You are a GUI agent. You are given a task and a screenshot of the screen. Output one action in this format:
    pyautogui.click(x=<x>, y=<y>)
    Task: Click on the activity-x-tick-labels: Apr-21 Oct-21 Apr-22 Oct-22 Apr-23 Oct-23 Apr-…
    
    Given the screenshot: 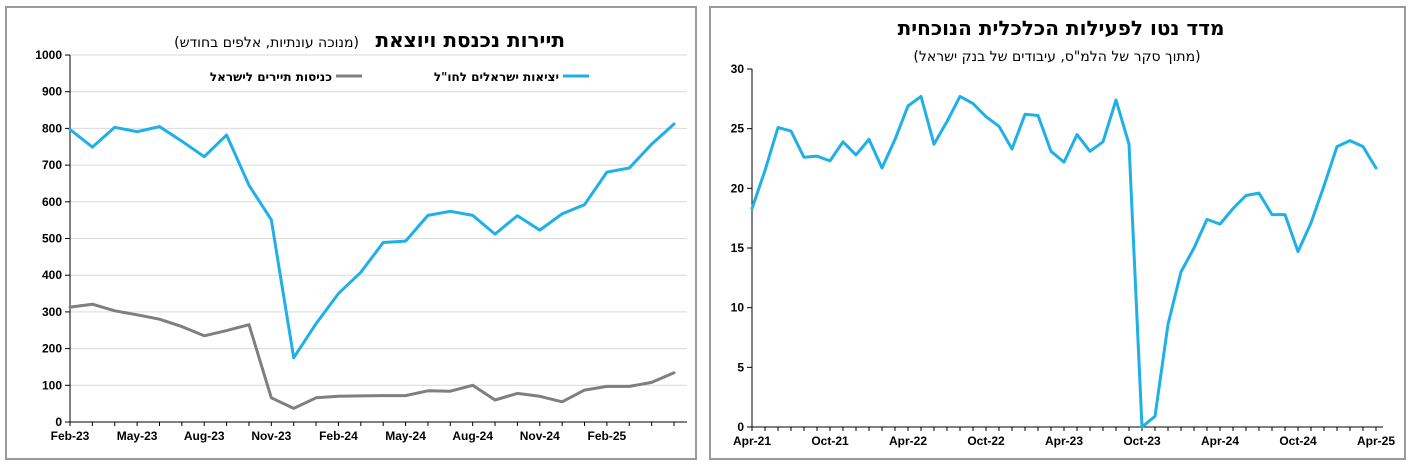 What is the action you would take?
    pyautogui.click(x=1064, y=441)
    